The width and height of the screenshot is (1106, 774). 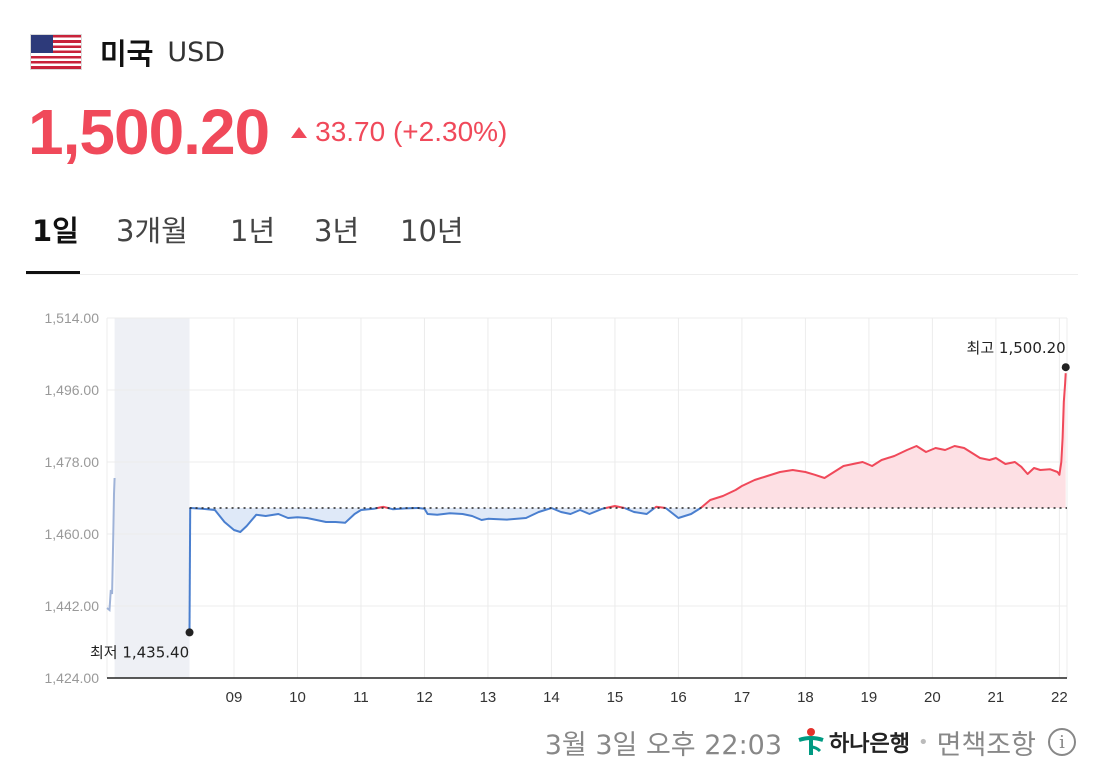 What do you see at coordinates (53, 272) in the screenshot?
I see `active-tab-indicator` at bounding box center [53, 272].